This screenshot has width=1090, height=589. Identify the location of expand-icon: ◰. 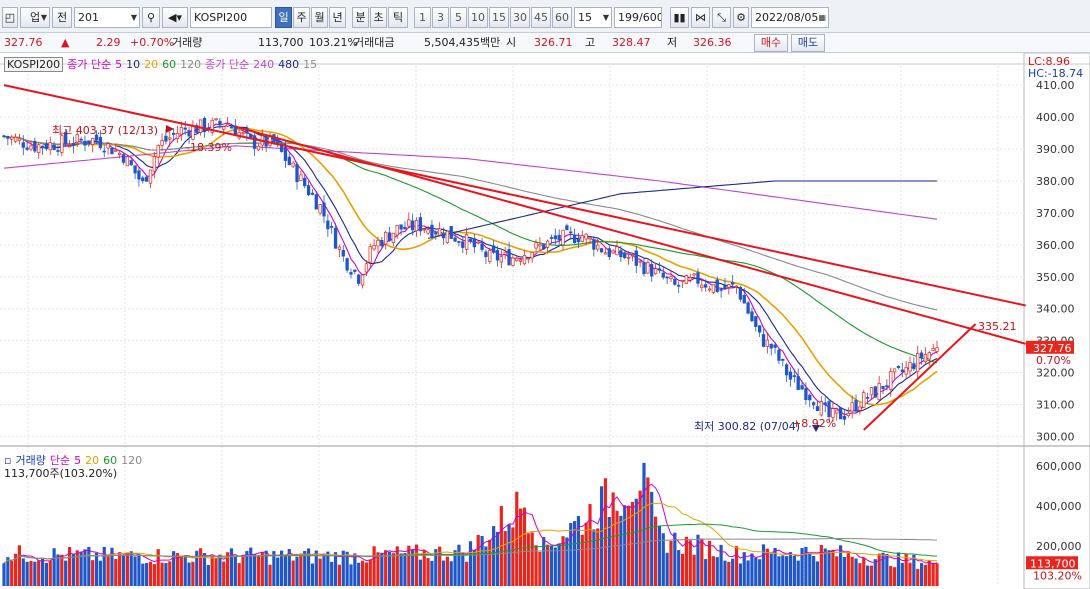
(10, 17).